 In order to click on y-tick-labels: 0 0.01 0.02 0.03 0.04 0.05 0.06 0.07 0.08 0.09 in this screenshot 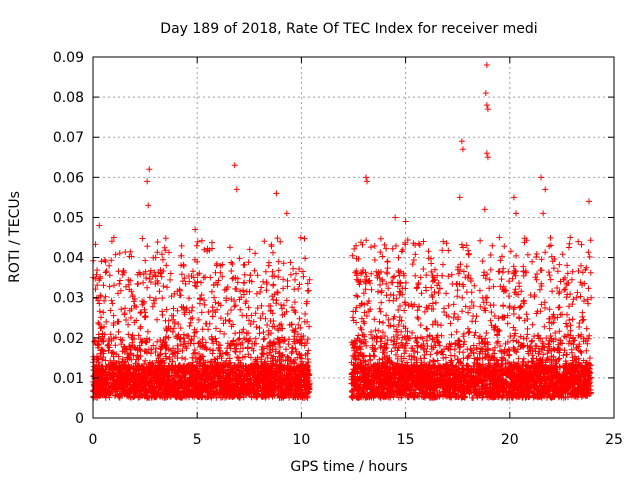, I will do `click(68, 238)`.